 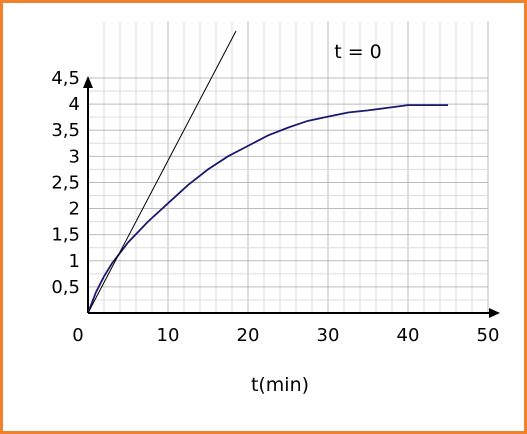 I want to click on y-tick-label: 3,5, so click(x=65, y=130).